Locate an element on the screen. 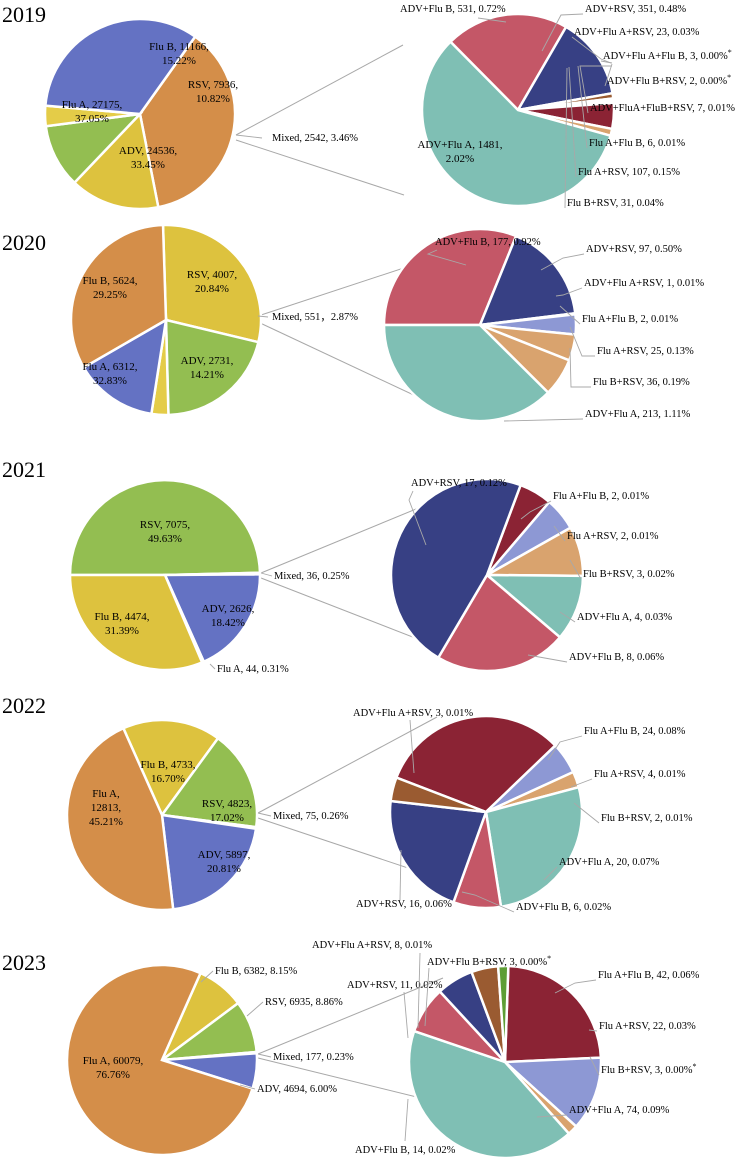  label-adv-flu-a: ADV+Flu A, 4, 0.03% is located at coordinates (624, 617).